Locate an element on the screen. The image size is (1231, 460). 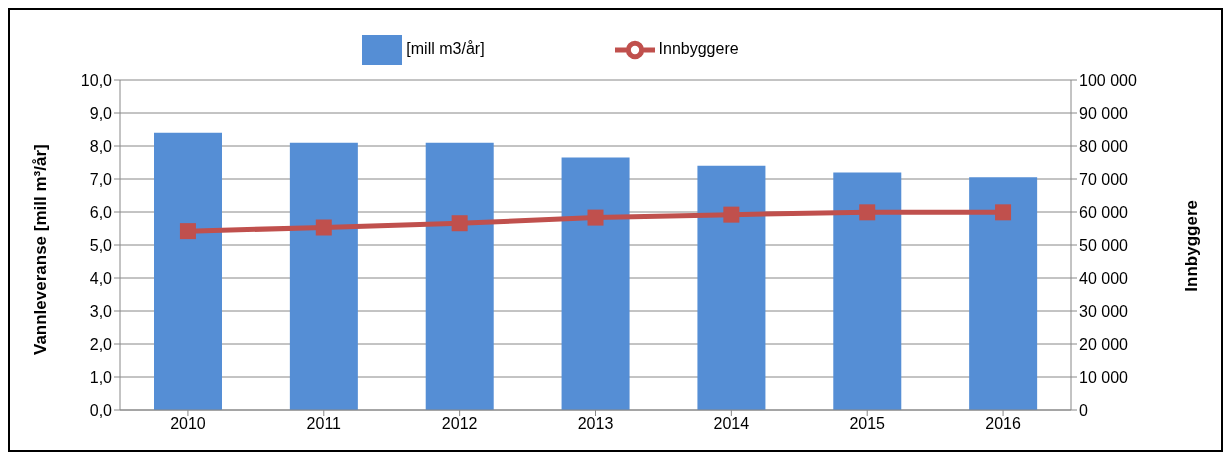
y2-tick-label: 30 000 is located at coordinates (1104, 311).